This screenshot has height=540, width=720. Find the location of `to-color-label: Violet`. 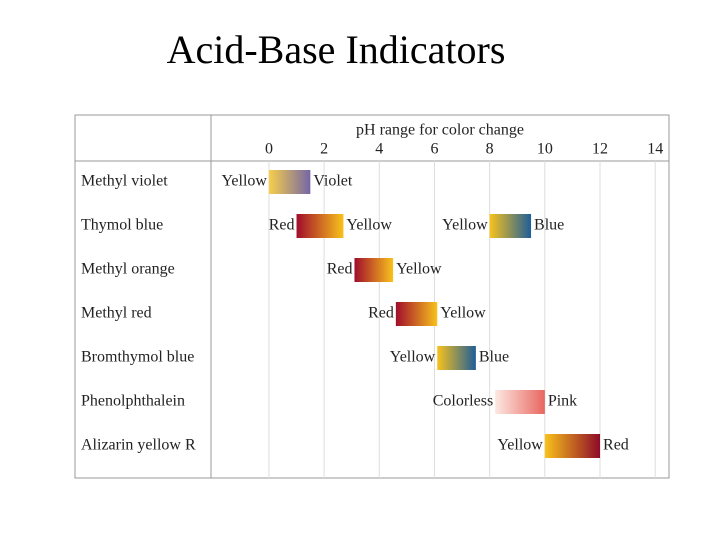

to-color-label: Violet is located at coordinates (333, 181).